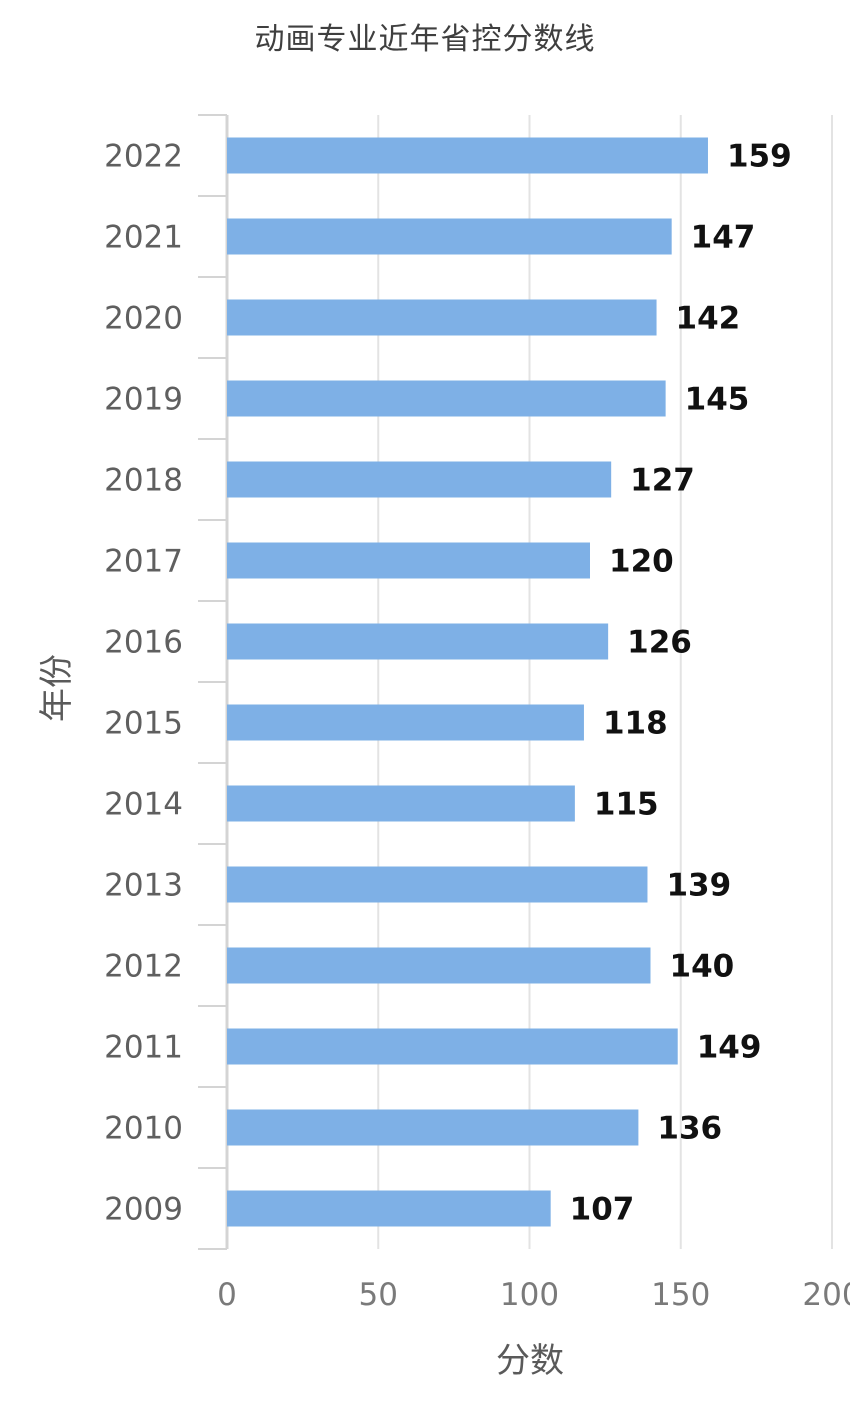 The width and height of the screenshot is (850, 1423). What do you see at coordinates (227, 1295) in the screenshot?
I see `x-tick-label: 0` at bounding box center [227, 1295].